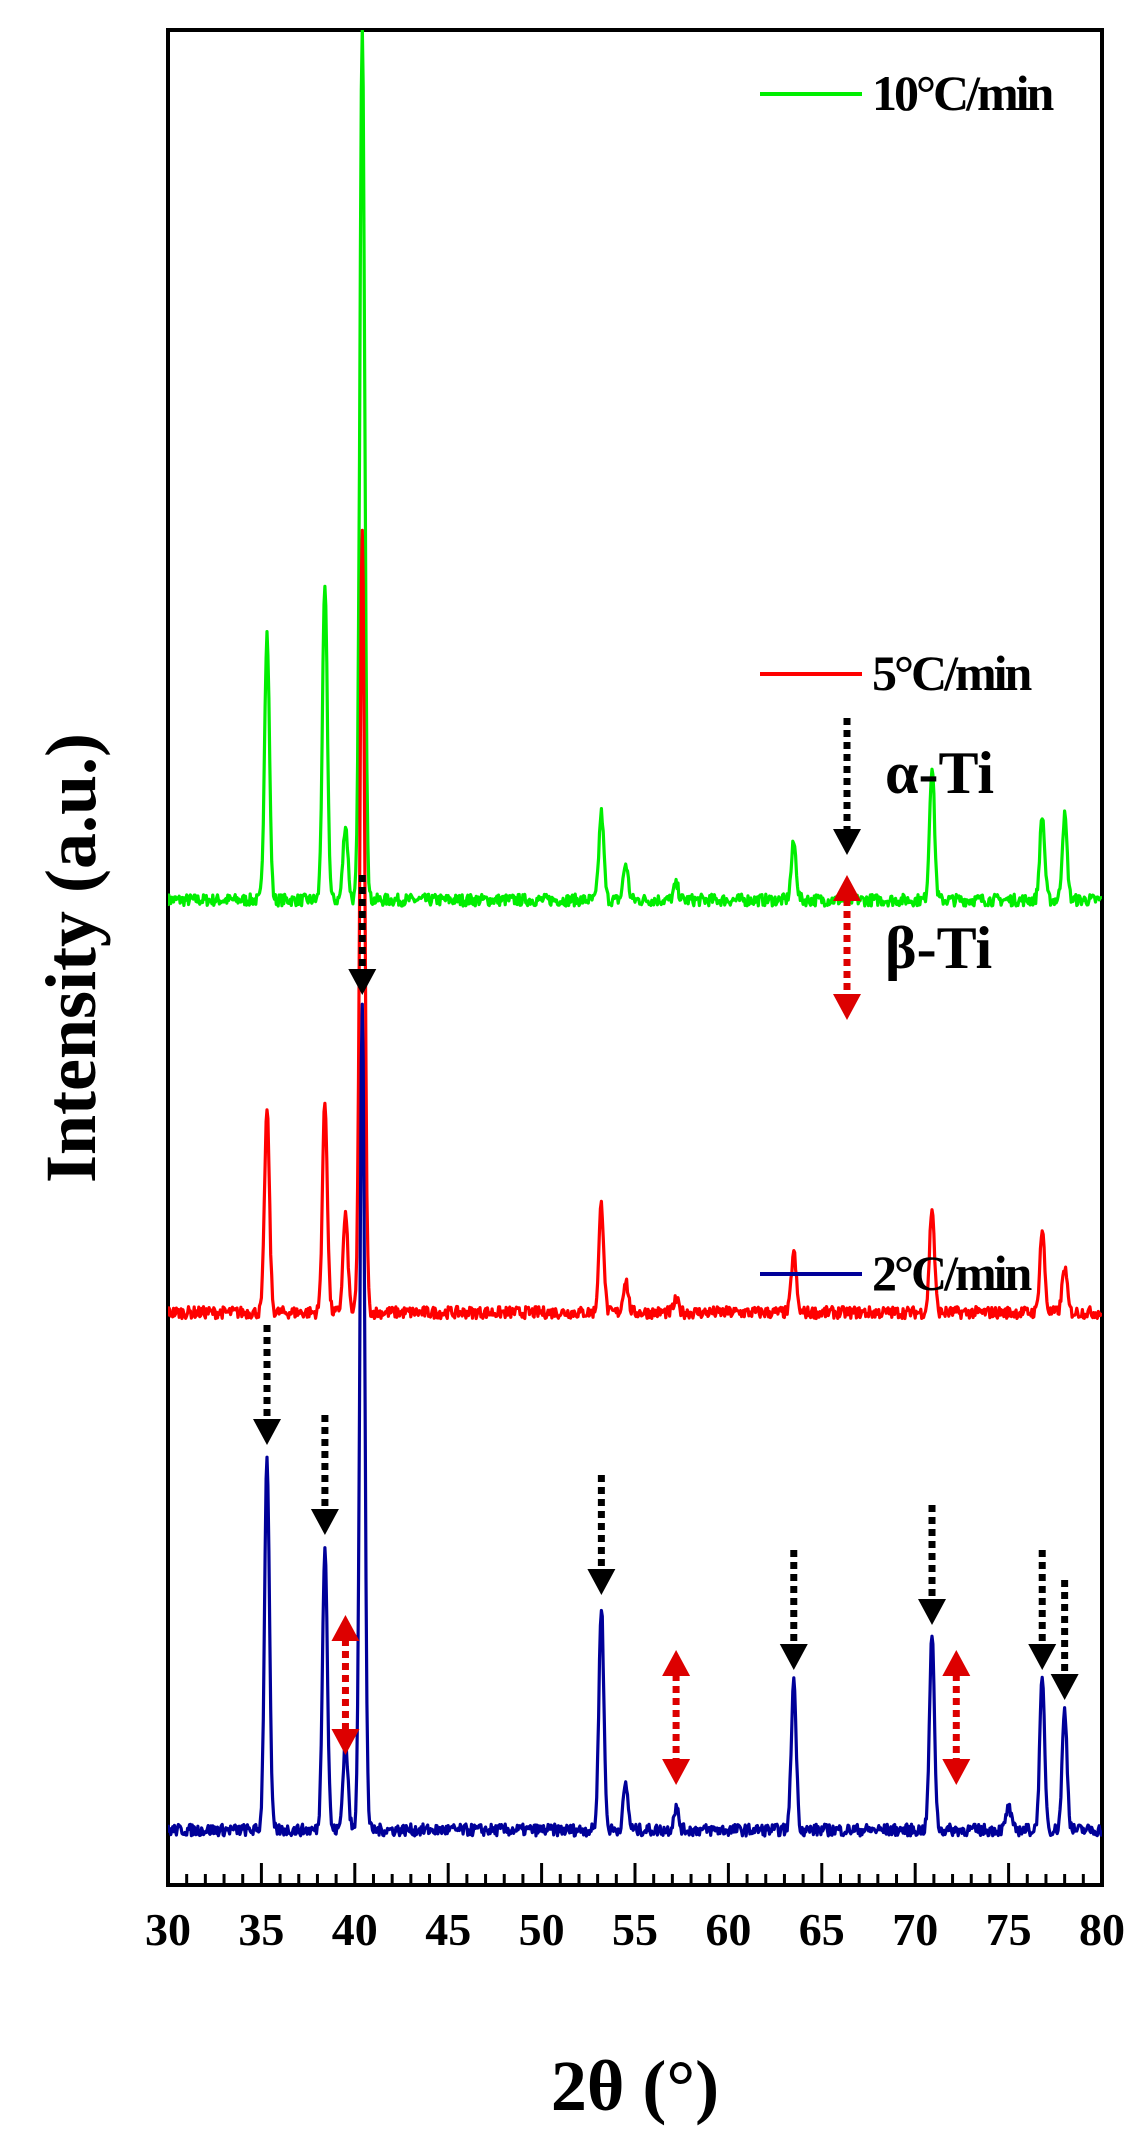  I want to click on legend-label: 2°C/min, so click(952, 1273).